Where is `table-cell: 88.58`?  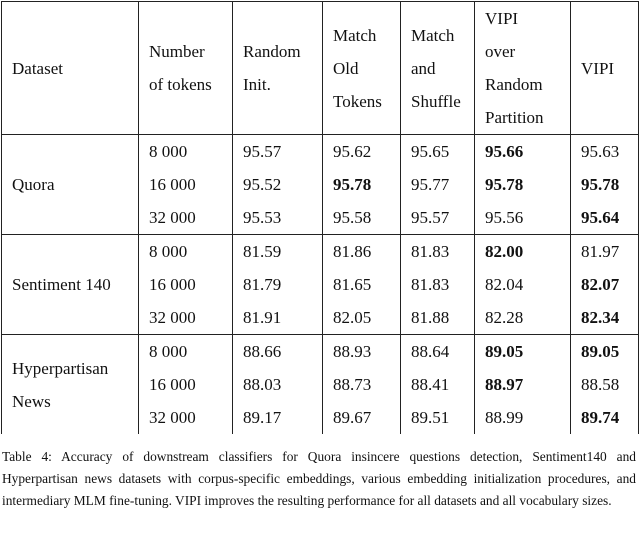
table-cell: 88.58 is located at coordinates (604, 384).